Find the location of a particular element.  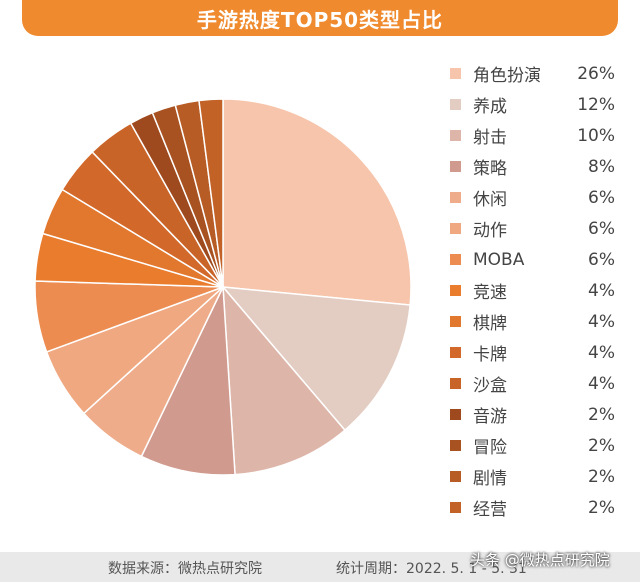

legend-item: 剧情 2% is located at coordinates (535, 476).